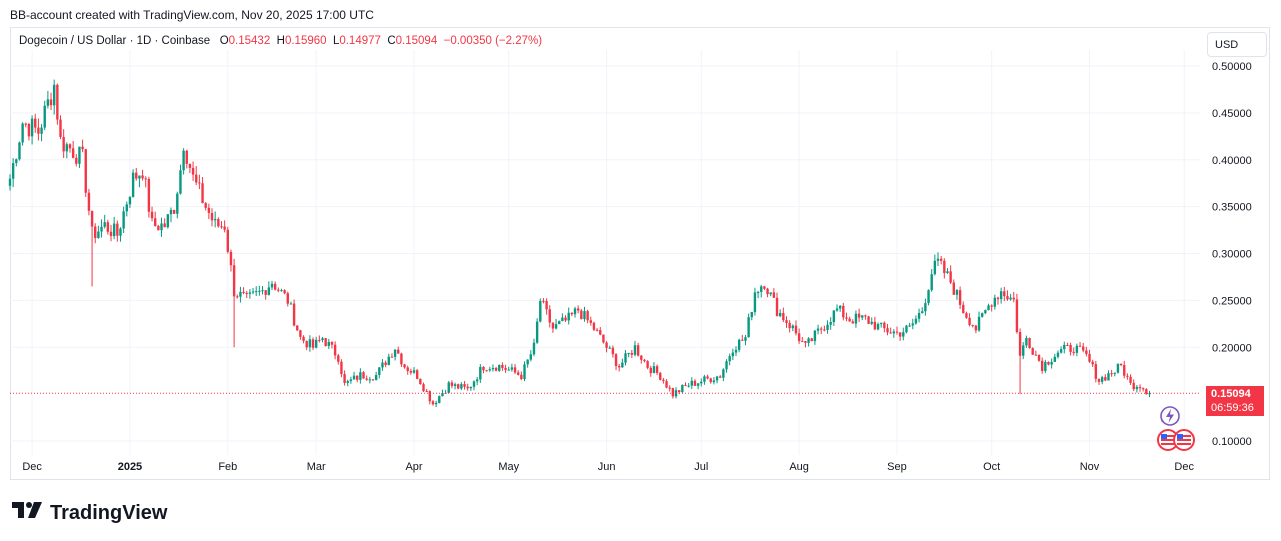  What do you see at coordinates (493, 41) in the screenshot?
I see `change-value: −0.00350 (−2.27%)` at bounding box center [493, 41].